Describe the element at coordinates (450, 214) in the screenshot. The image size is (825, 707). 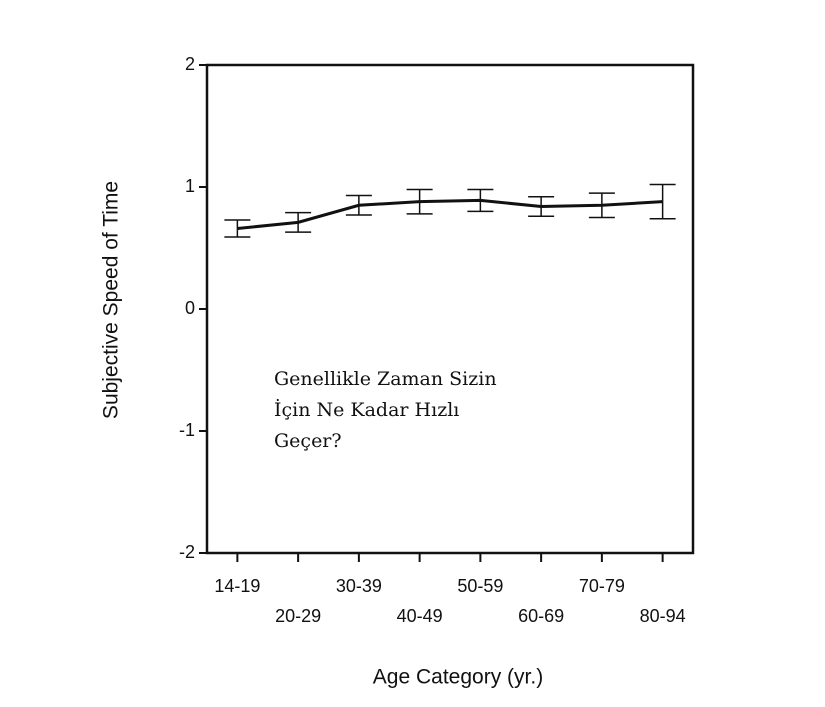
I see `line` at that location.